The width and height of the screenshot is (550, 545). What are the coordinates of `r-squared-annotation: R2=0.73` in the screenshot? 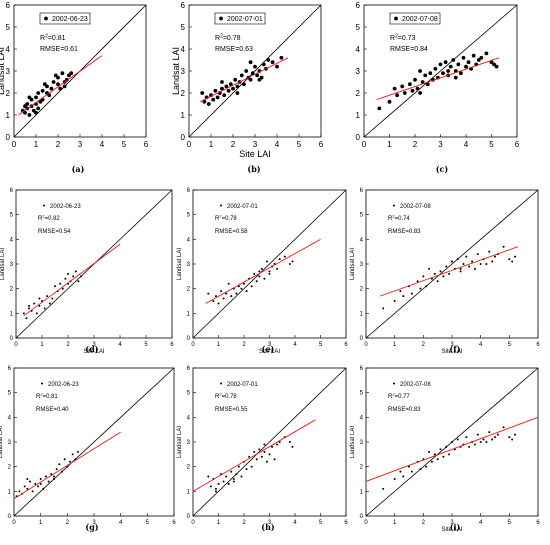 It's located at (403, 38).